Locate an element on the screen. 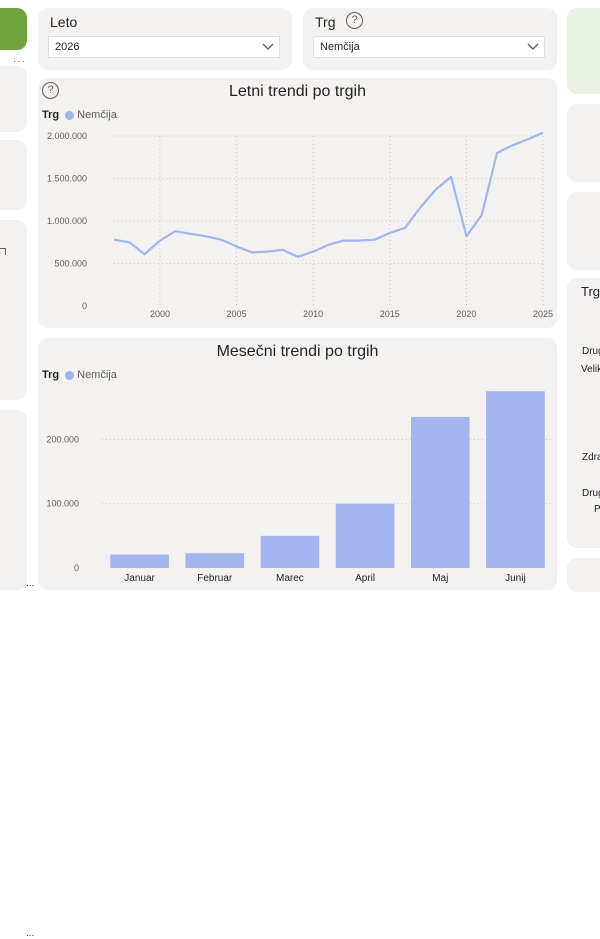 The image size is (600, 939). x-tick-label: 2015 is located at coordinates (390, 314).